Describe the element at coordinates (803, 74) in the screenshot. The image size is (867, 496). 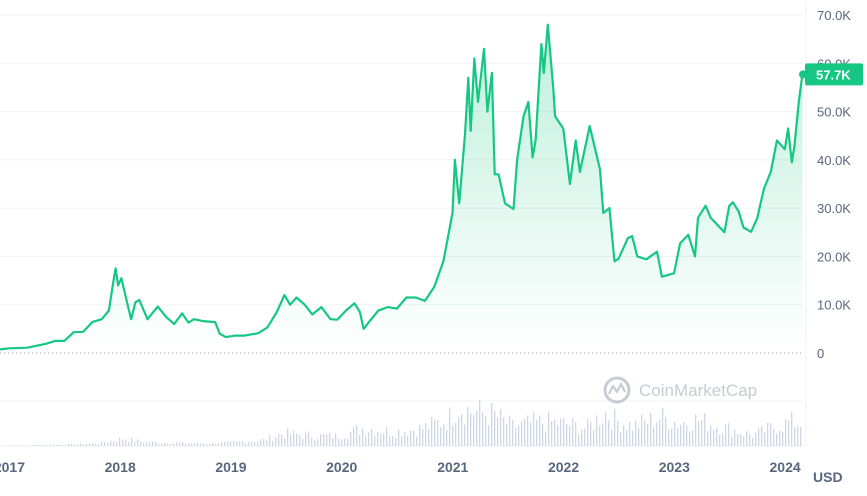
I see `current-price-dot` at that location.